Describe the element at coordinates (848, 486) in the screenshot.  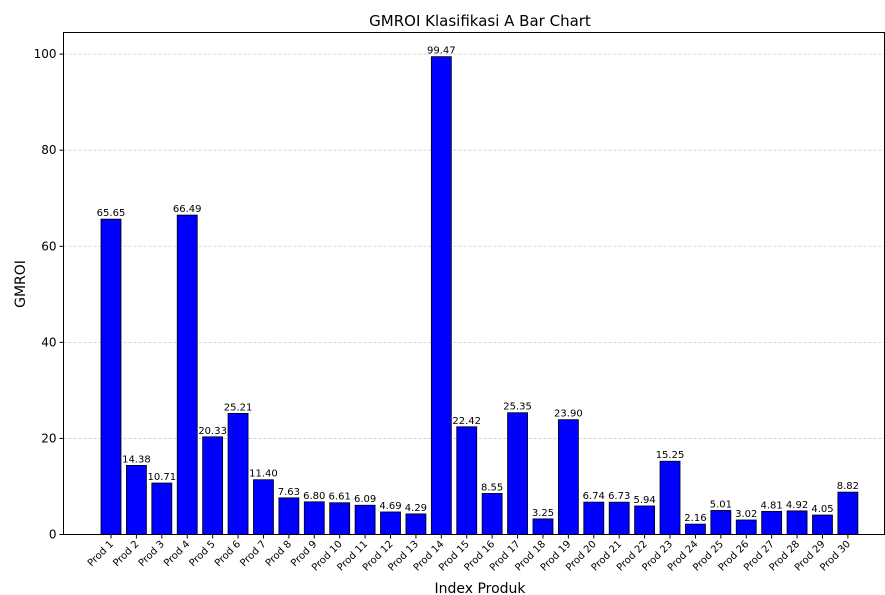
I see `value-label: 8.82` at that location.